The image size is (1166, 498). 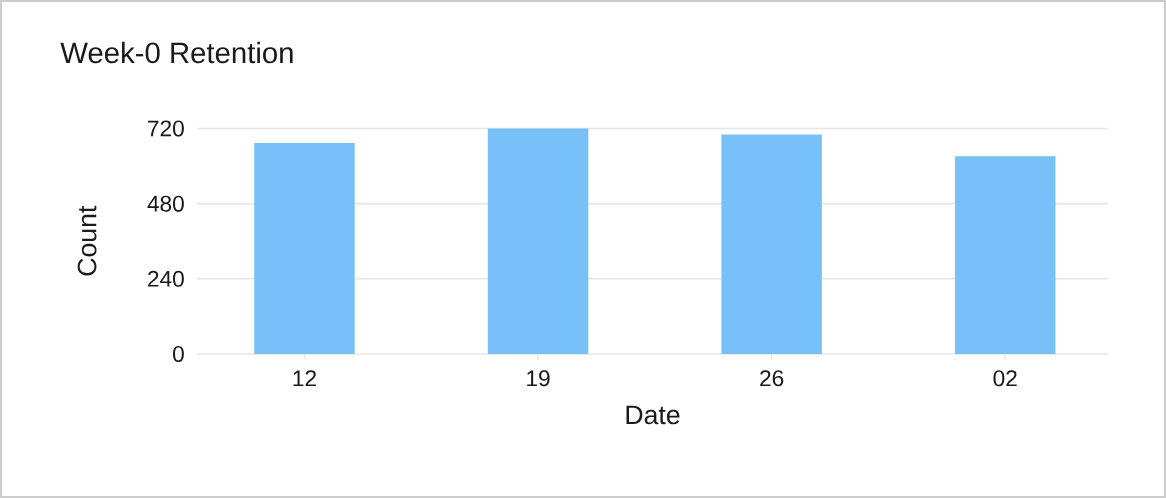 I want to click on x-axis-title: Date, so click(x=653, y=415).